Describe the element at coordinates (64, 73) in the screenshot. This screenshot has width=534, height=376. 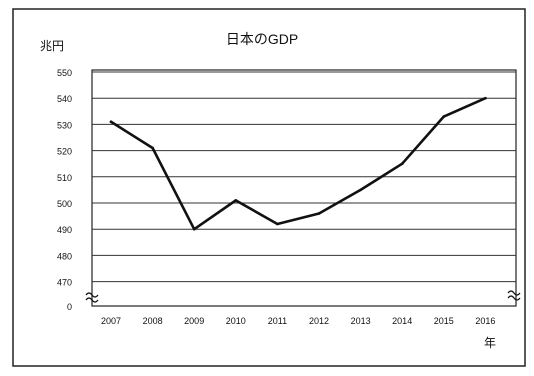
I see `y-tick-label: 550` at that location.